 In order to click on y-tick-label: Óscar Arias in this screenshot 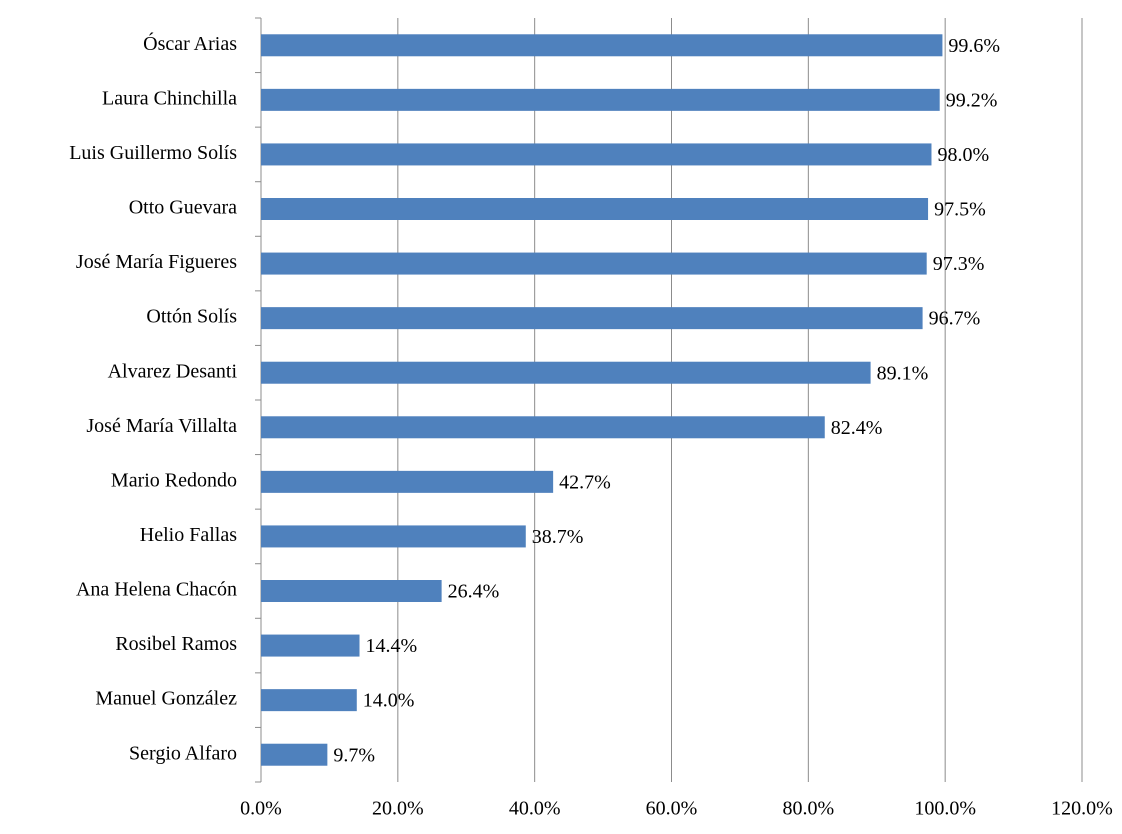, I will do `click(190, 43)`.